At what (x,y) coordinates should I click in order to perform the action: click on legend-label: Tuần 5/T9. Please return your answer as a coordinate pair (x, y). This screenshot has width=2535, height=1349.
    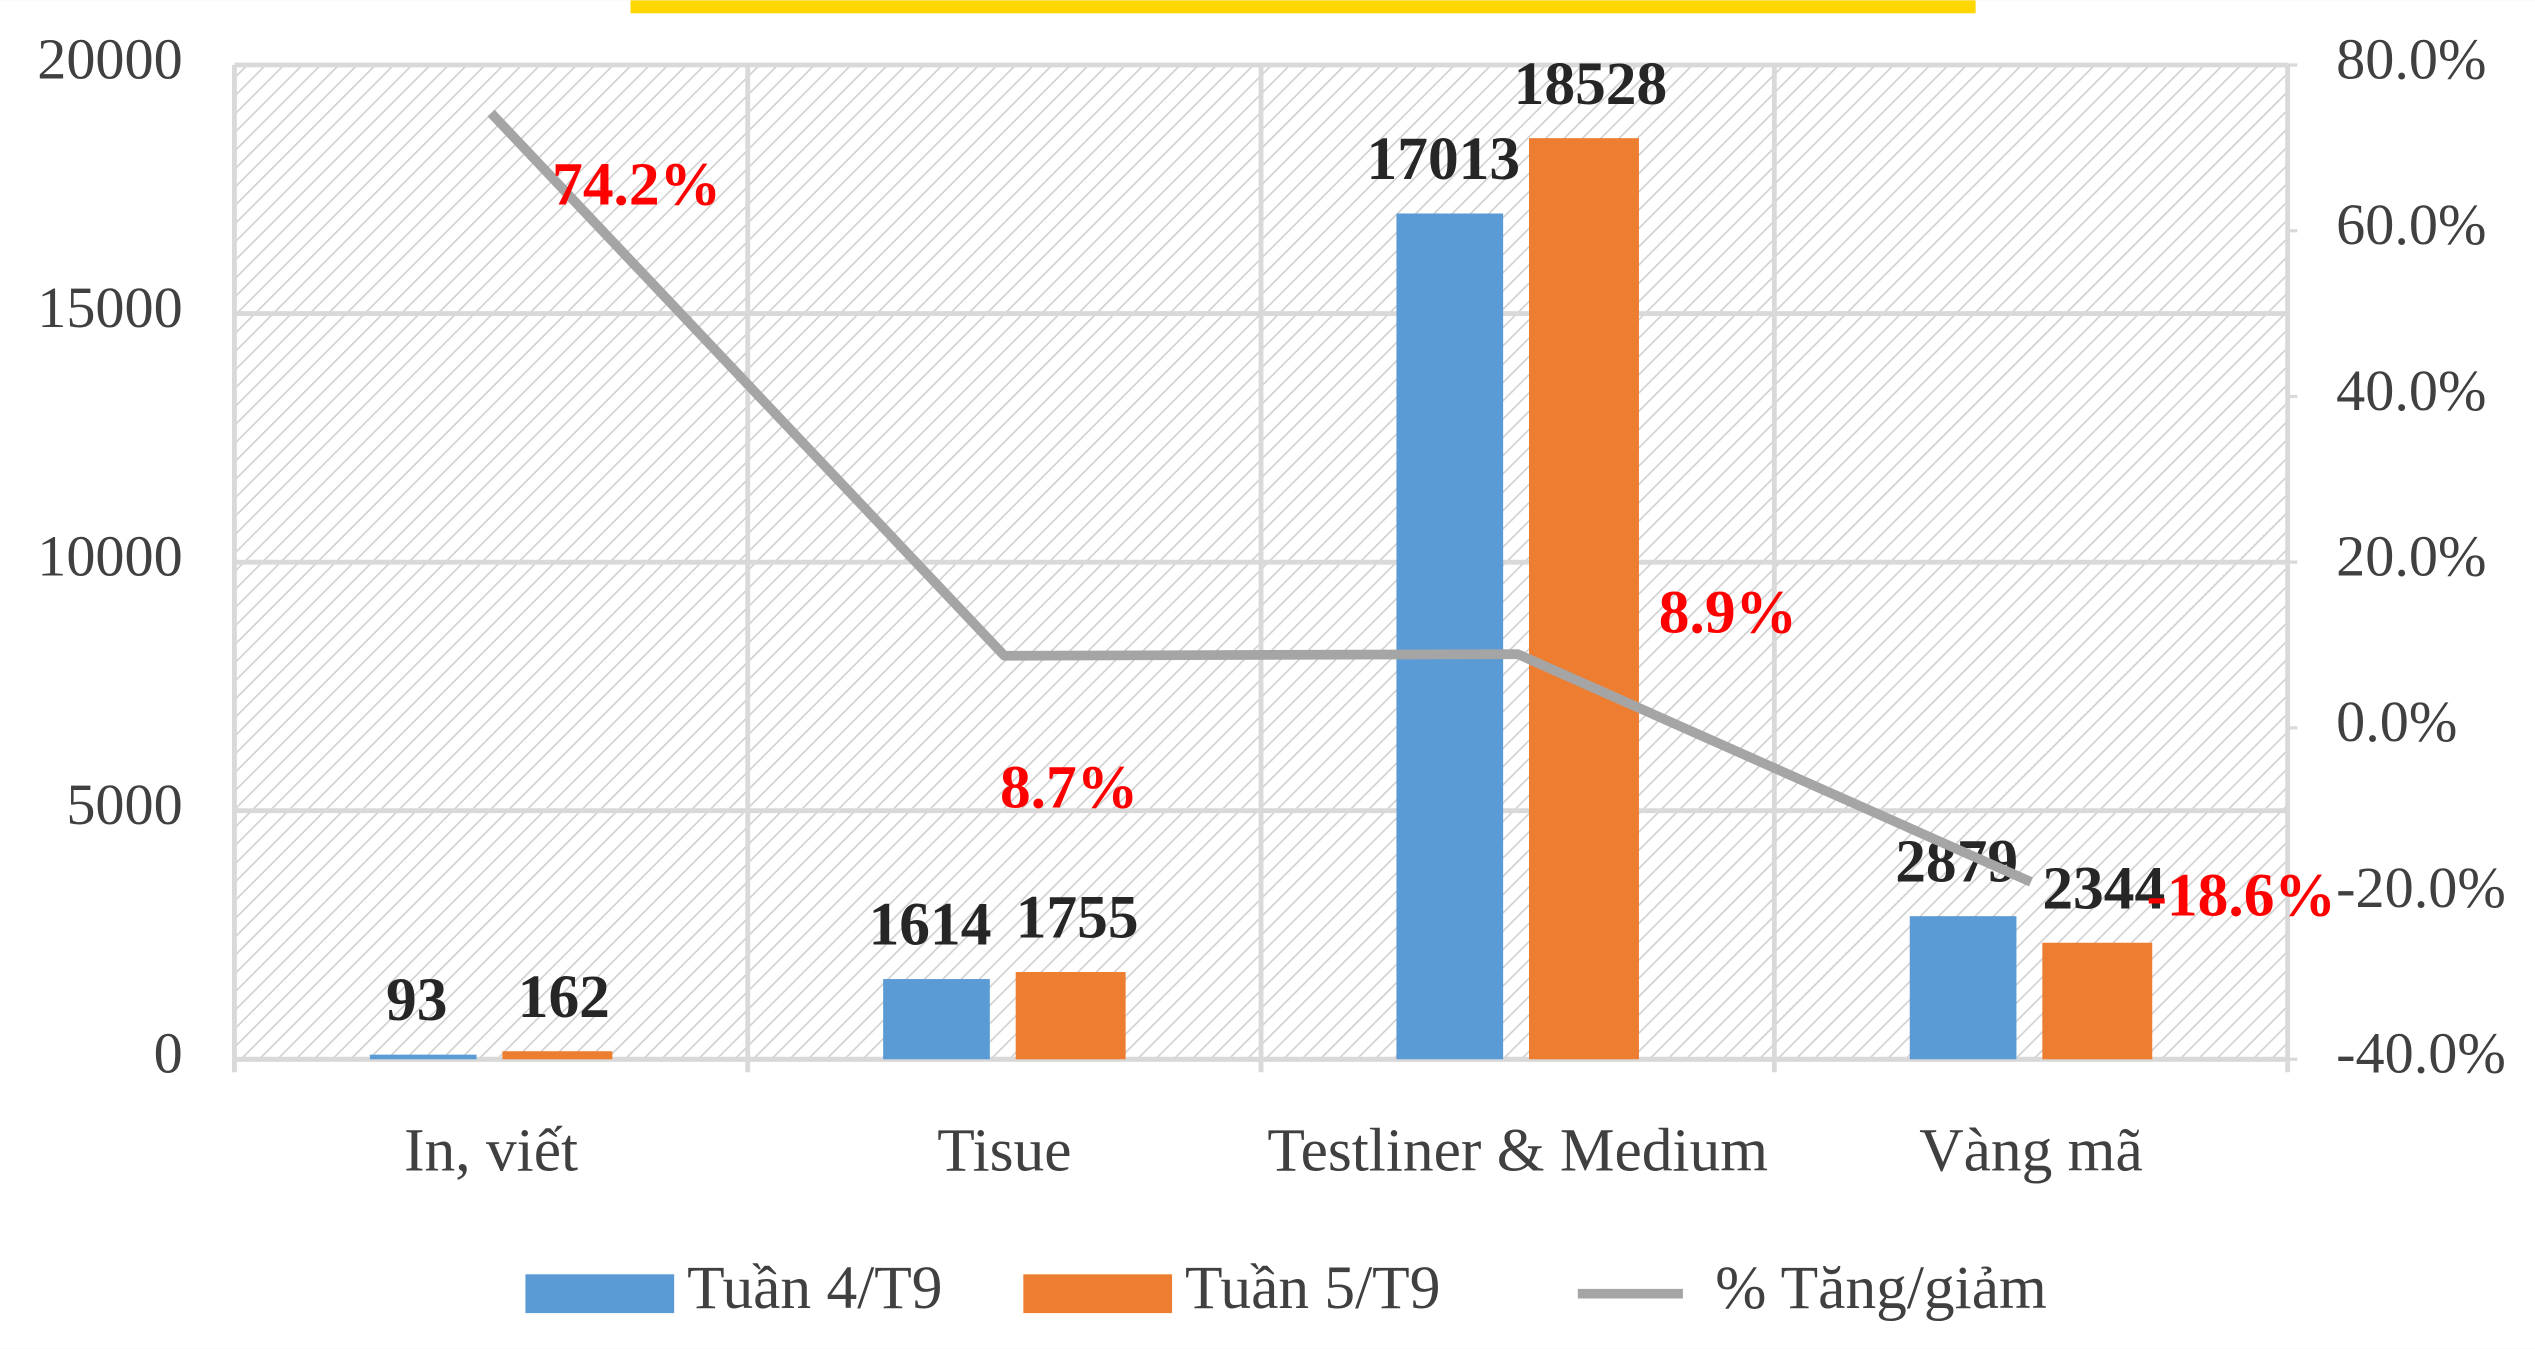
    Looking at the image, I should click on (1312, 1288).